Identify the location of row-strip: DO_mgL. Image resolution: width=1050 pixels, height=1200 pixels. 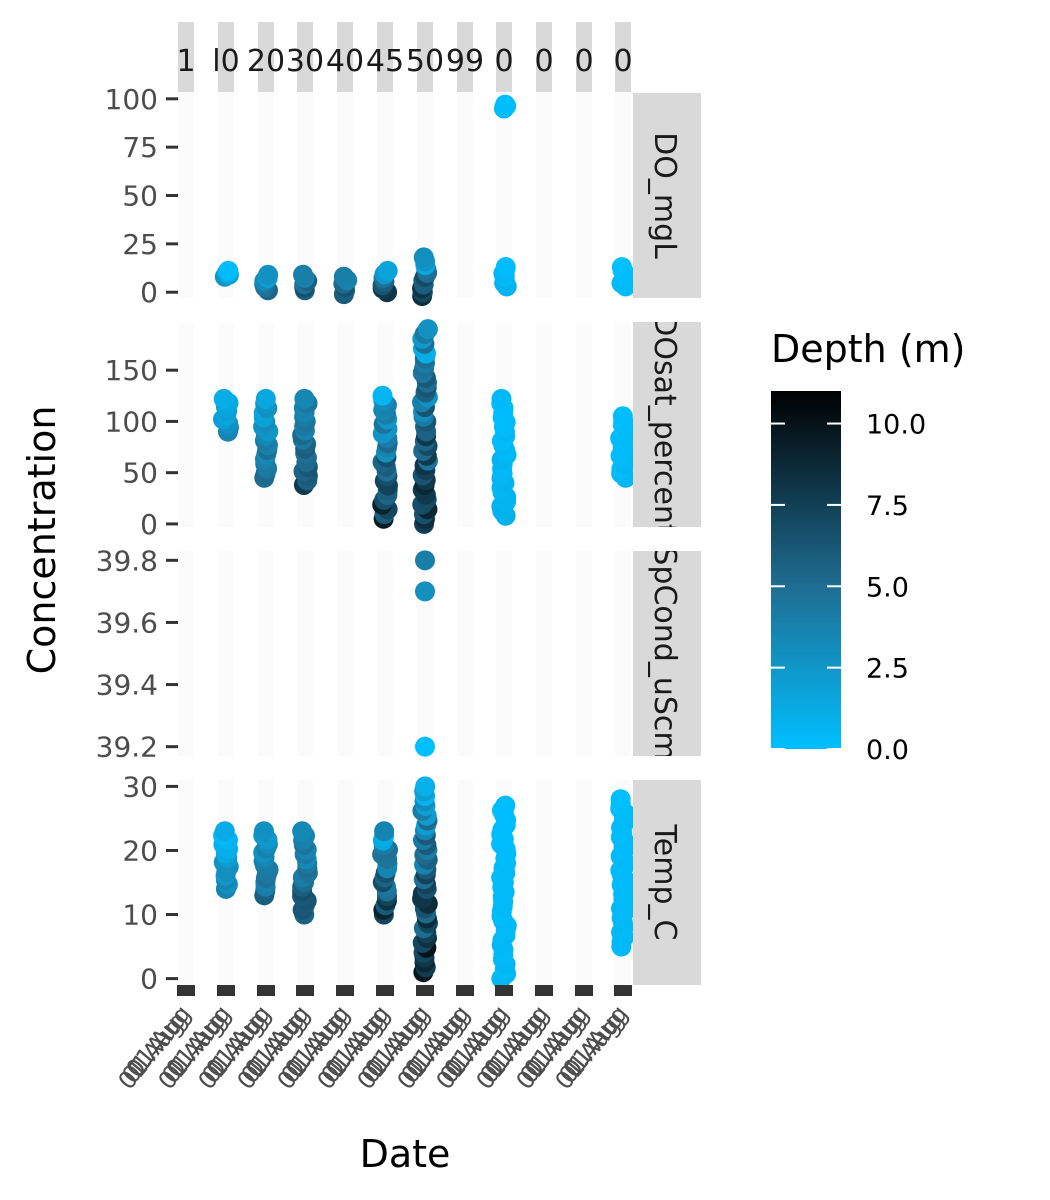
(667, 195).